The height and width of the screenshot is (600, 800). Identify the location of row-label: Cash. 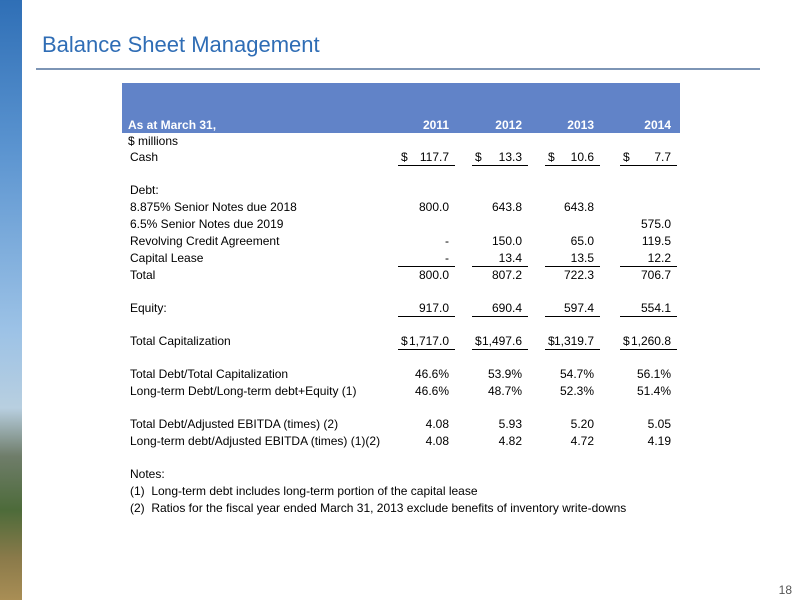
(144, 157).